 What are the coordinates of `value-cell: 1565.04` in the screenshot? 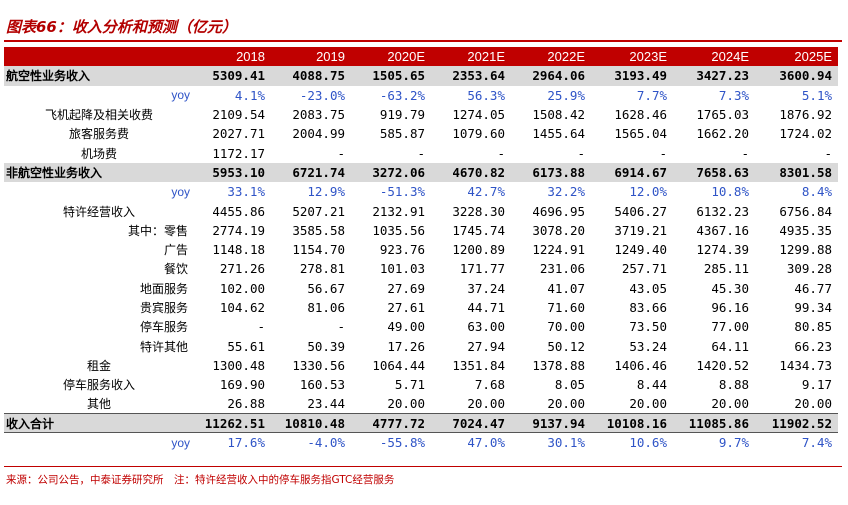 It's located at (640, 134).